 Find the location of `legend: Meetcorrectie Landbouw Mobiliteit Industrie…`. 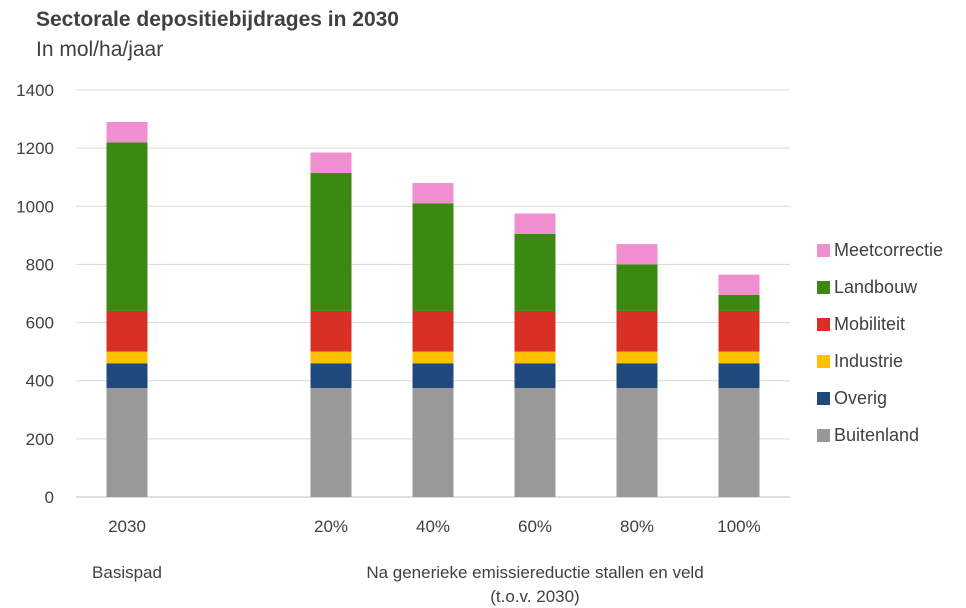

legend: Meetcorrectie Landbouw Mobiliteit Industrie… is located at coordinates (880, 342).